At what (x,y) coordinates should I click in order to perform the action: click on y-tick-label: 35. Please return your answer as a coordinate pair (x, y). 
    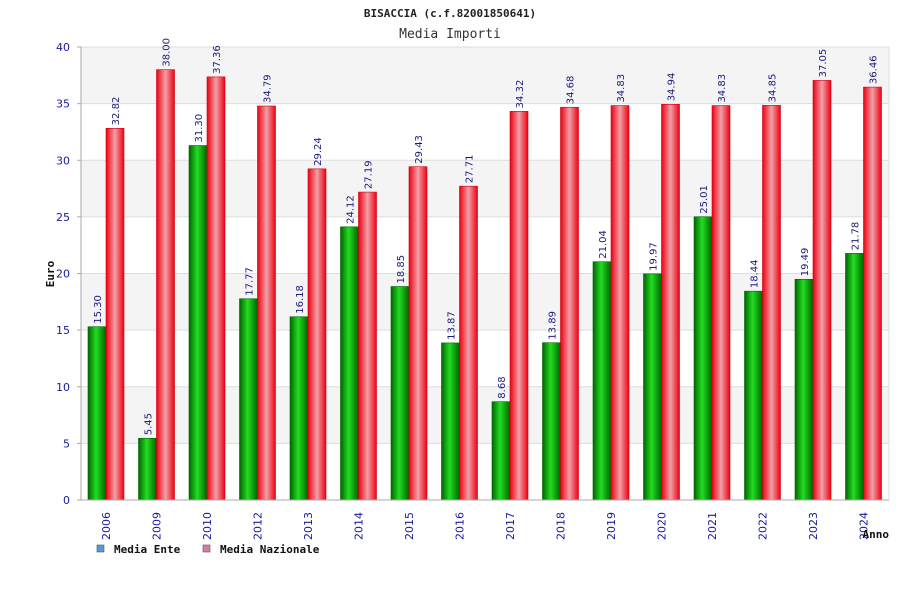
    Looking at the image, I should click on (63, 104).